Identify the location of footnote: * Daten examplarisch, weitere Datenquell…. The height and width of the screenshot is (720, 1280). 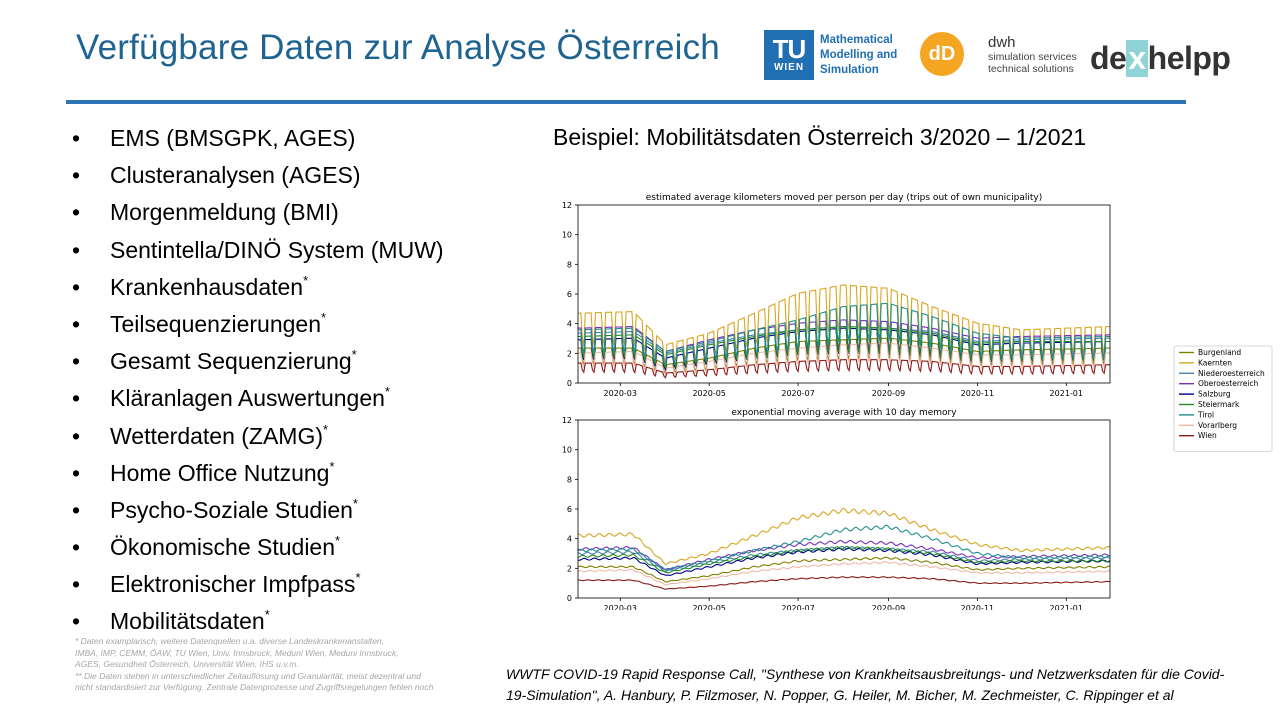
(254, 665).